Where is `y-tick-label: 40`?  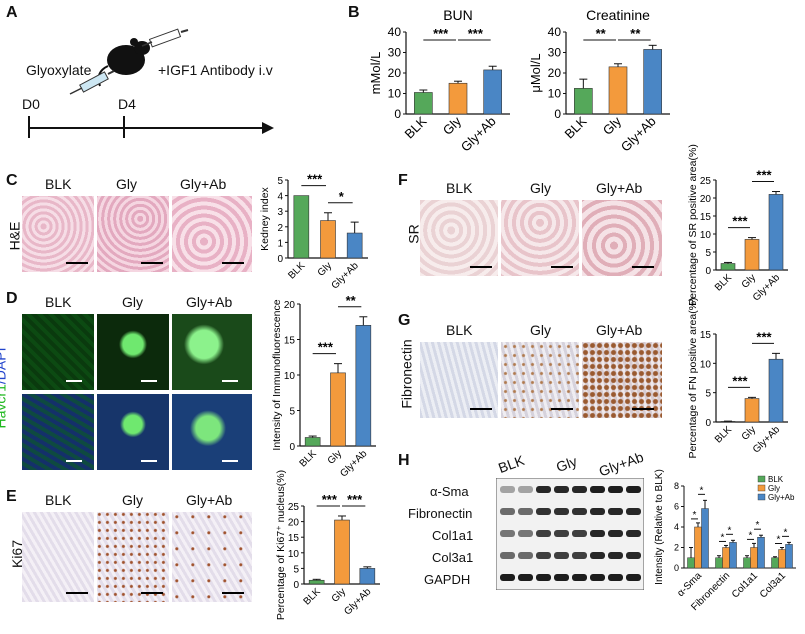 y-tick-label: 40 is located at coordinates (555, 32).